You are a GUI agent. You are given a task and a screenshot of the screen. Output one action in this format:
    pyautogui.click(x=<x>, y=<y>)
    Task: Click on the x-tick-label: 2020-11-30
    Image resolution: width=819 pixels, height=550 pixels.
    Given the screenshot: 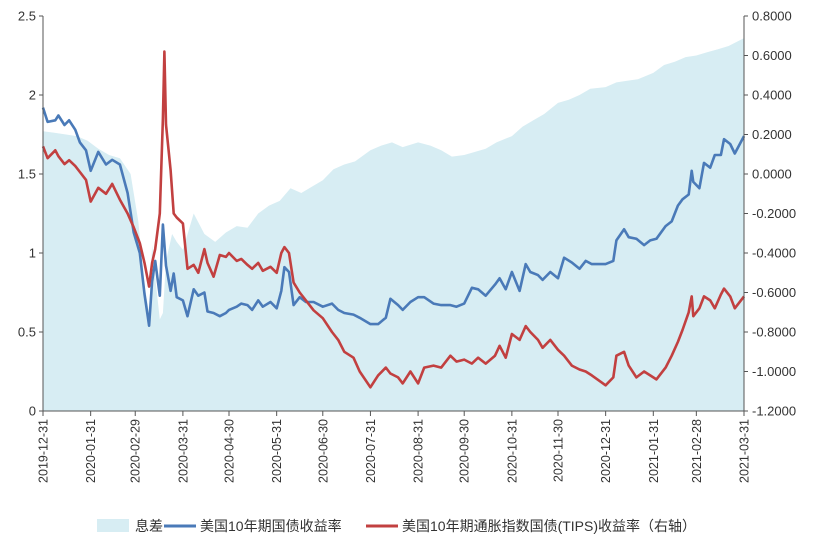 What is the action you would take?
    pyautogui.click(x=559, y=450)
    